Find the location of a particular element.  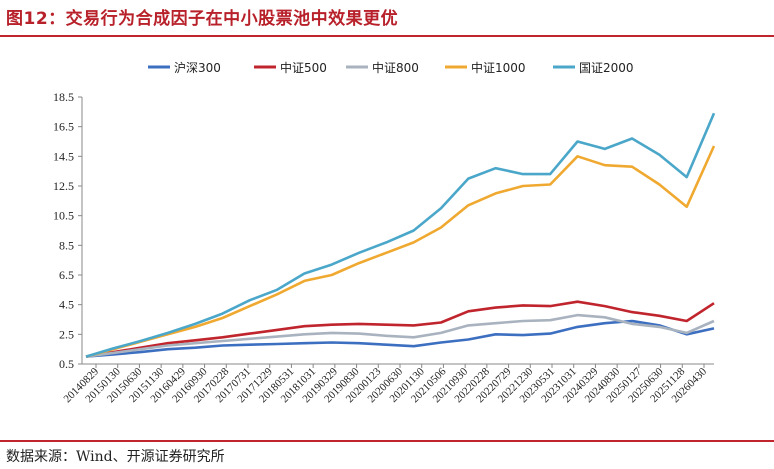

y-tick-label: 2.5 is located at coordinates (66, 334).